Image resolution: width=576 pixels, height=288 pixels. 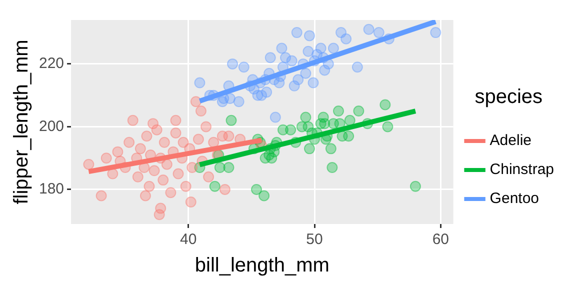 I want to click on x-tick-label: 40, so click(x=188, y=239).